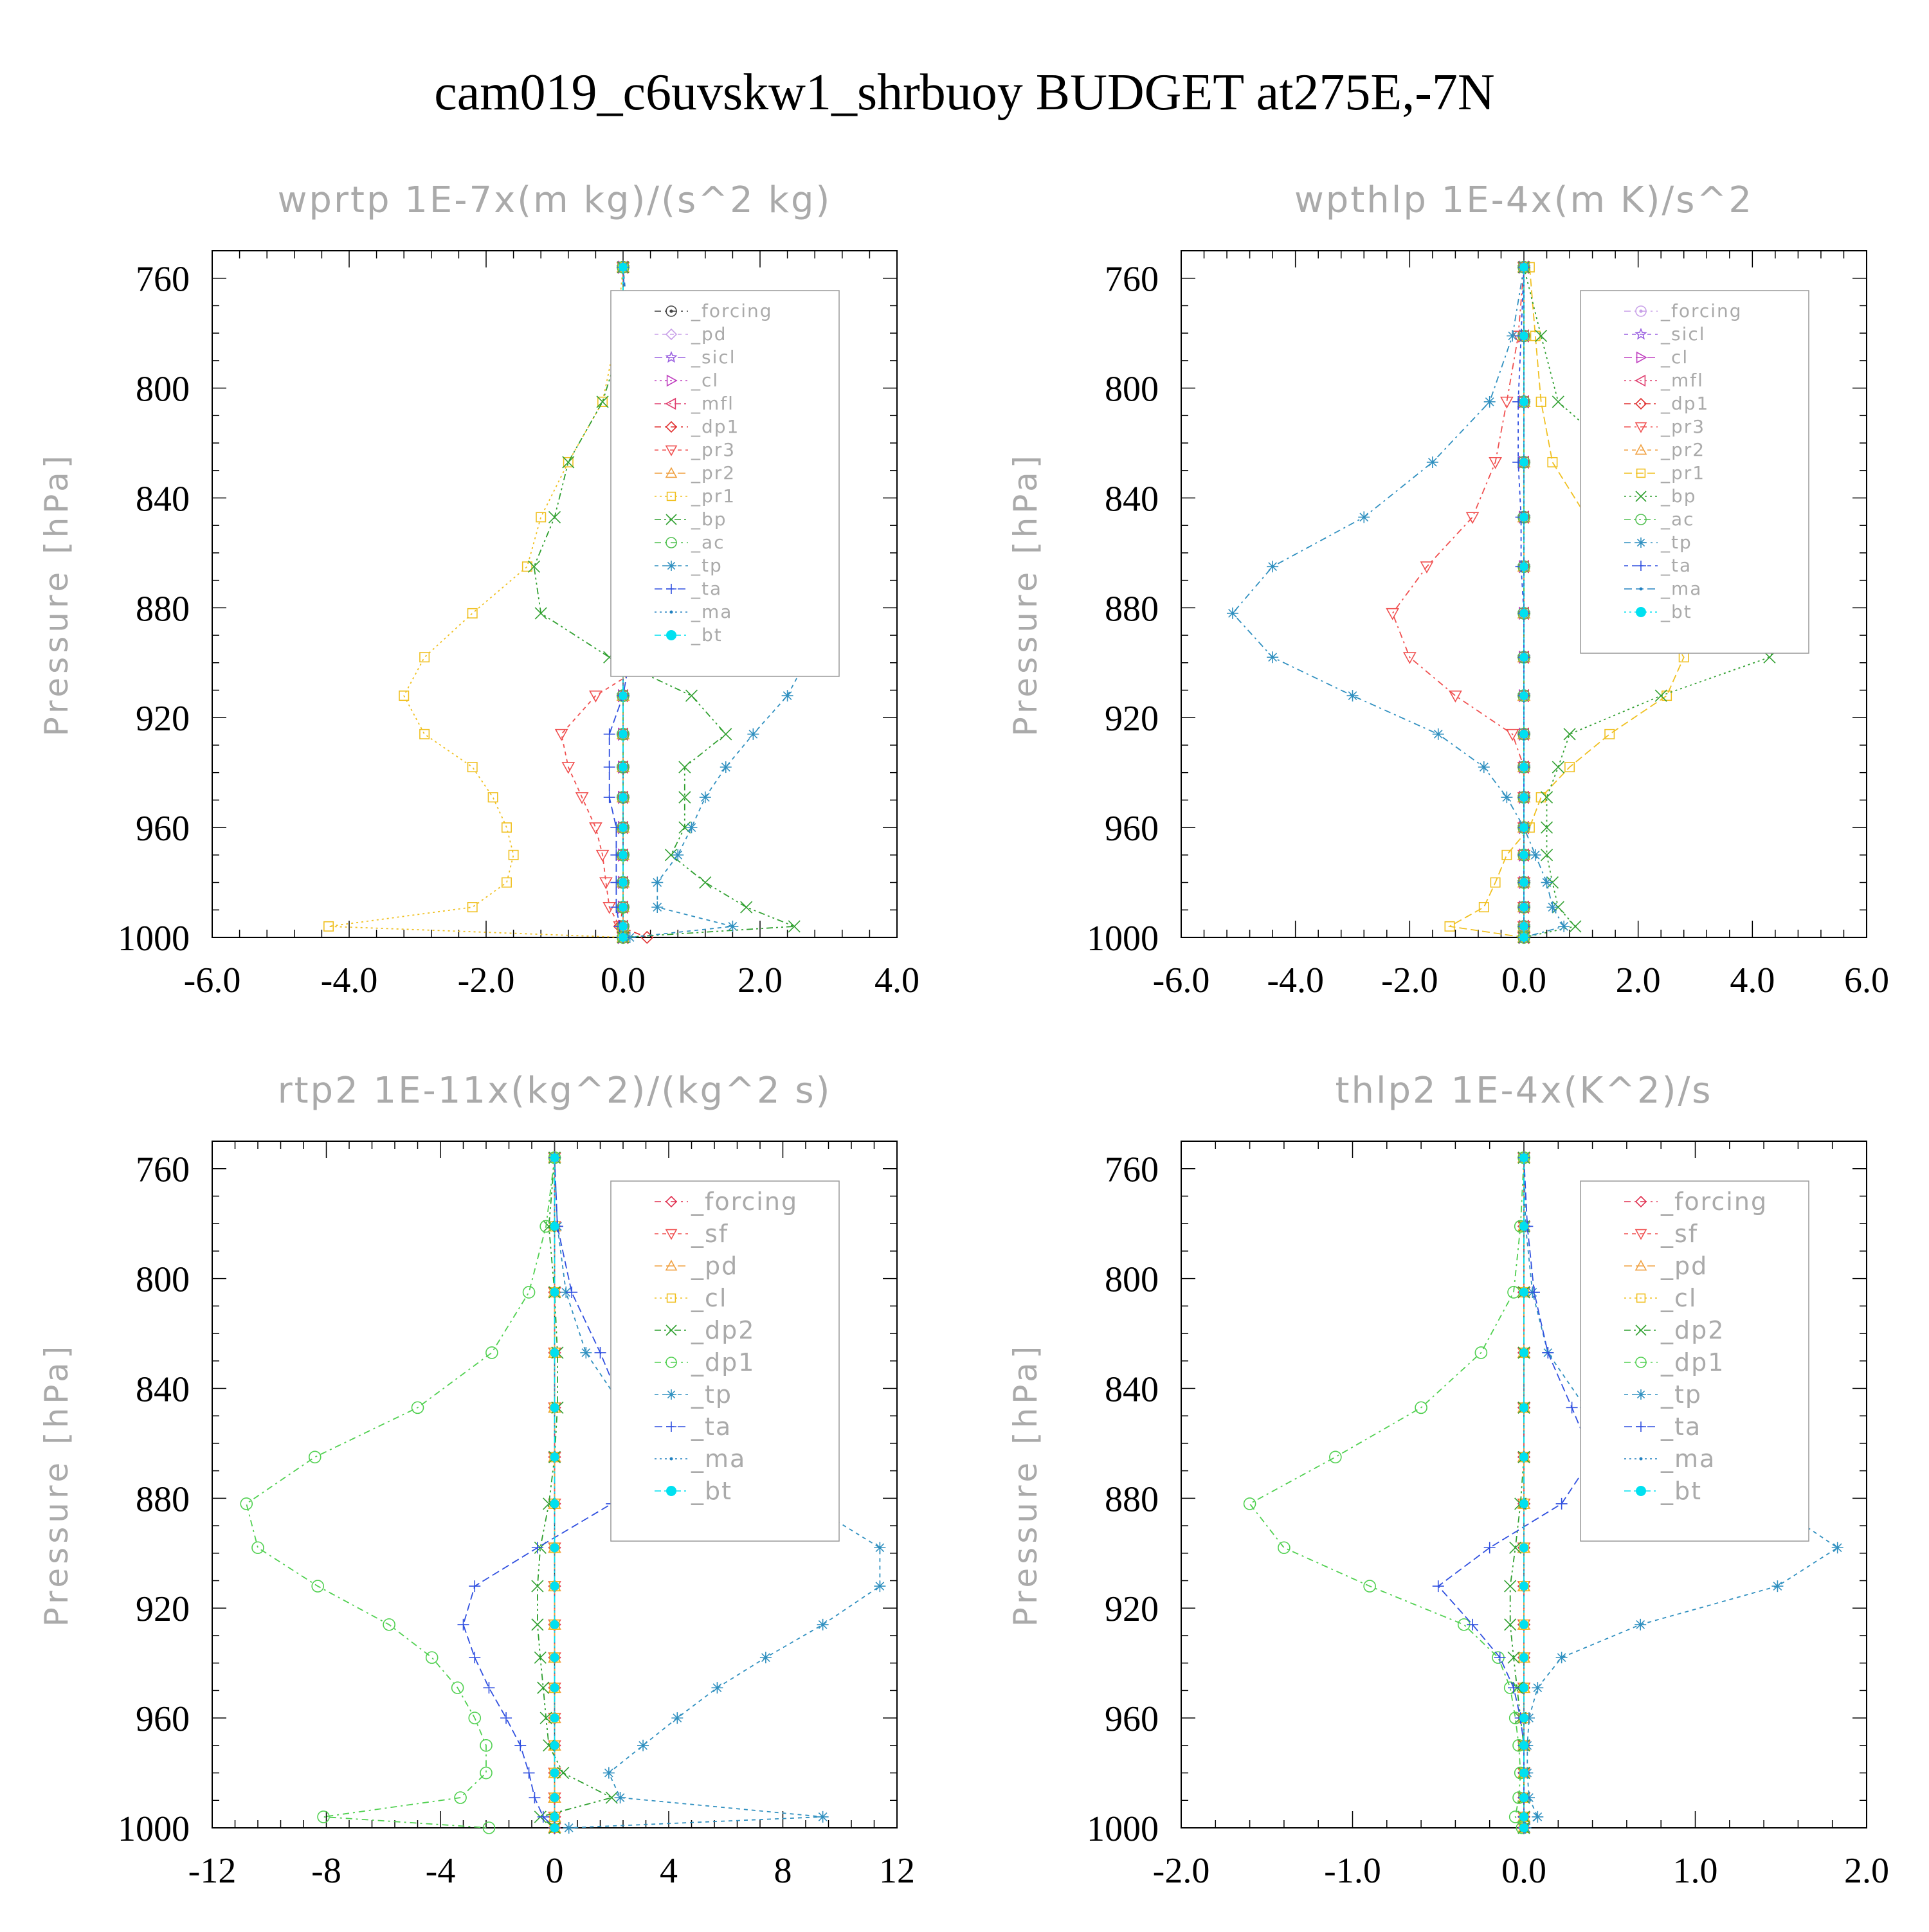  What do you see at coordinates (693, 611) in the screenshot?
I see `legend-item-ma: _ma` at bounding box center [693, 611].